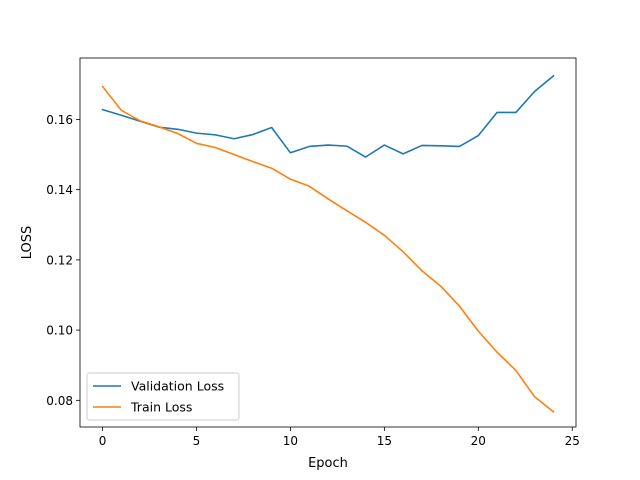  I want to click on y-axis: 0.08 0.10 0.12 0.14 0.16, so click(63, 260).